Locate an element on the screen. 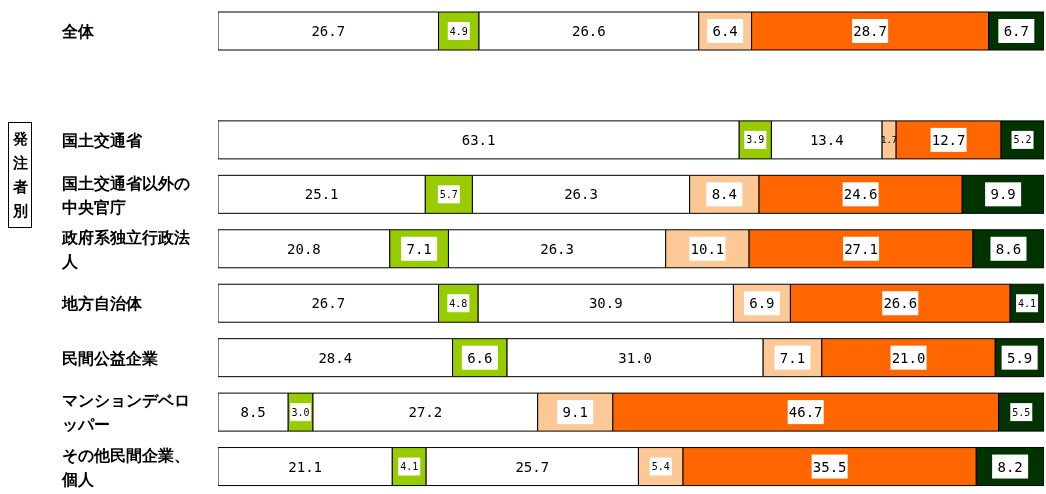 This screenshot has width=1046, height=494. data-label: 5.4 is located at coordinates (660, 467).